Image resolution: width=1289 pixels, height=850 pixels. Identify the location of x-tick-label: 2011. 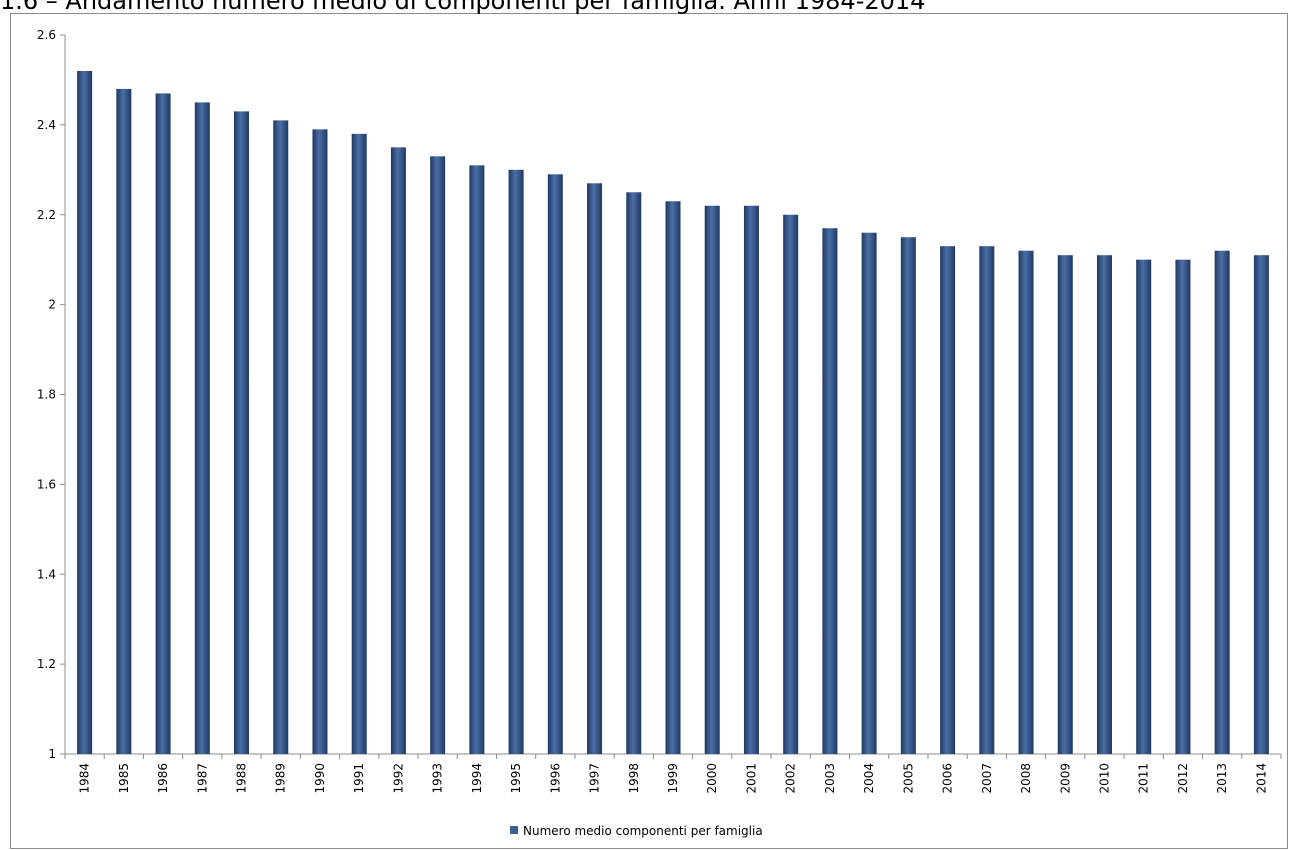
(1144, 778).